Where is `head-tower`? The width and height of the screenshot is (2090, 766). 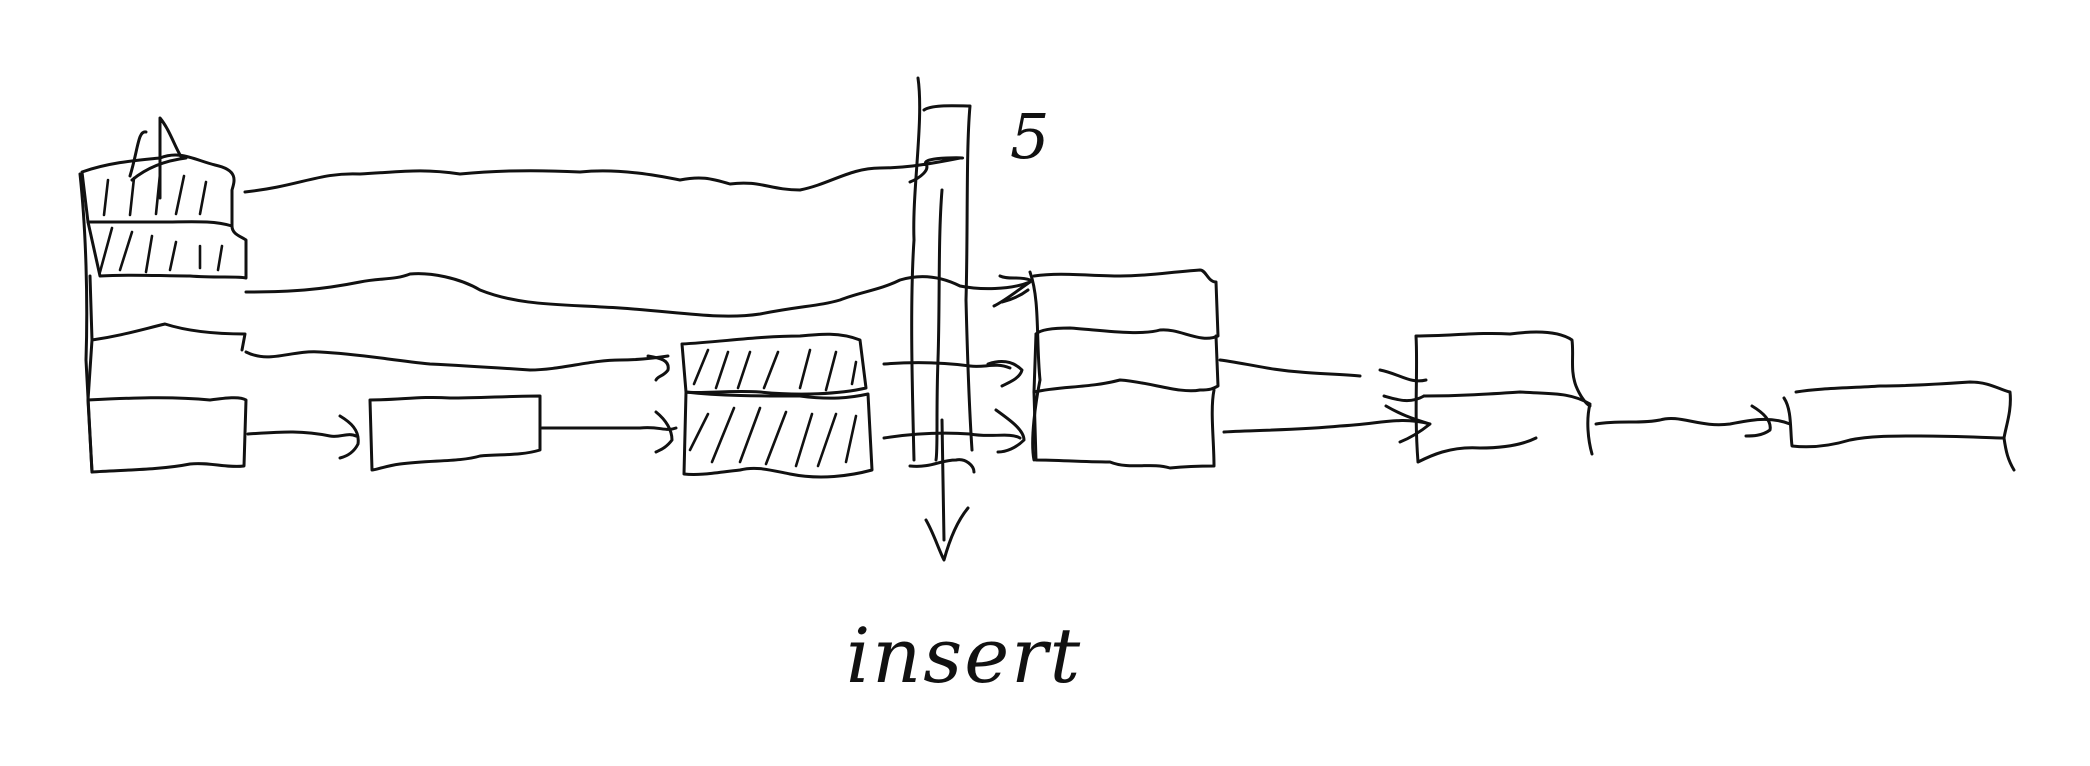 head-tower is located at coordinates (163, 295).